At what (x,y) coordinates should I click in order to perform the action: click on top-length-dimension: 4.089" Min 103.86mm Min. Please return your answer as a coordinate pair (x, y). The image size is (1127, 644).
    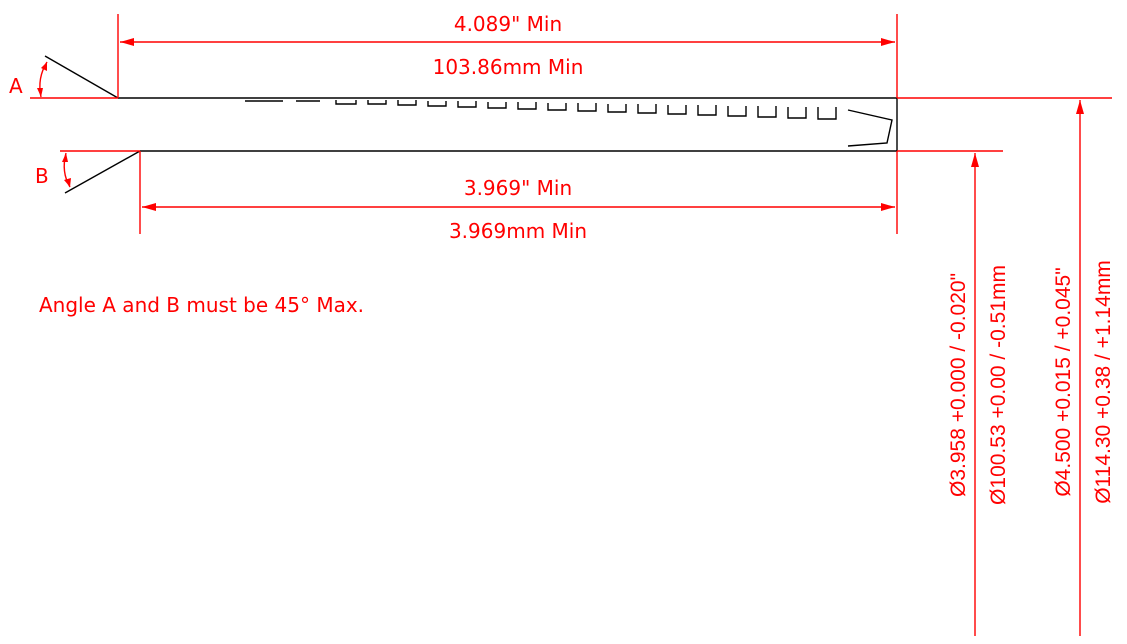
    Looking at the image, I should click on (507, 55).